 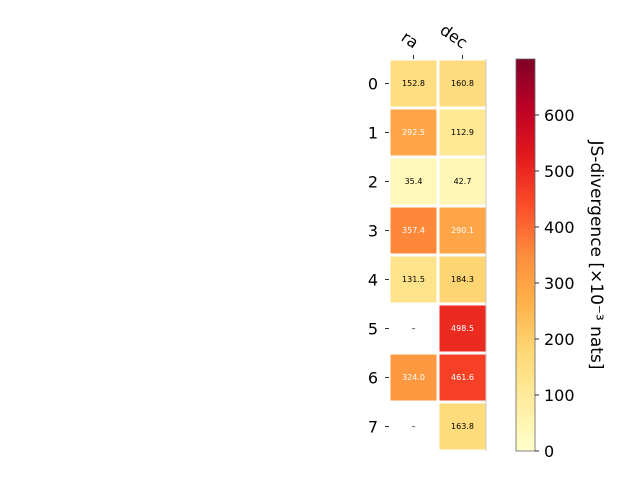 I want to click on row-label: 7, so click(x=373, y=427).